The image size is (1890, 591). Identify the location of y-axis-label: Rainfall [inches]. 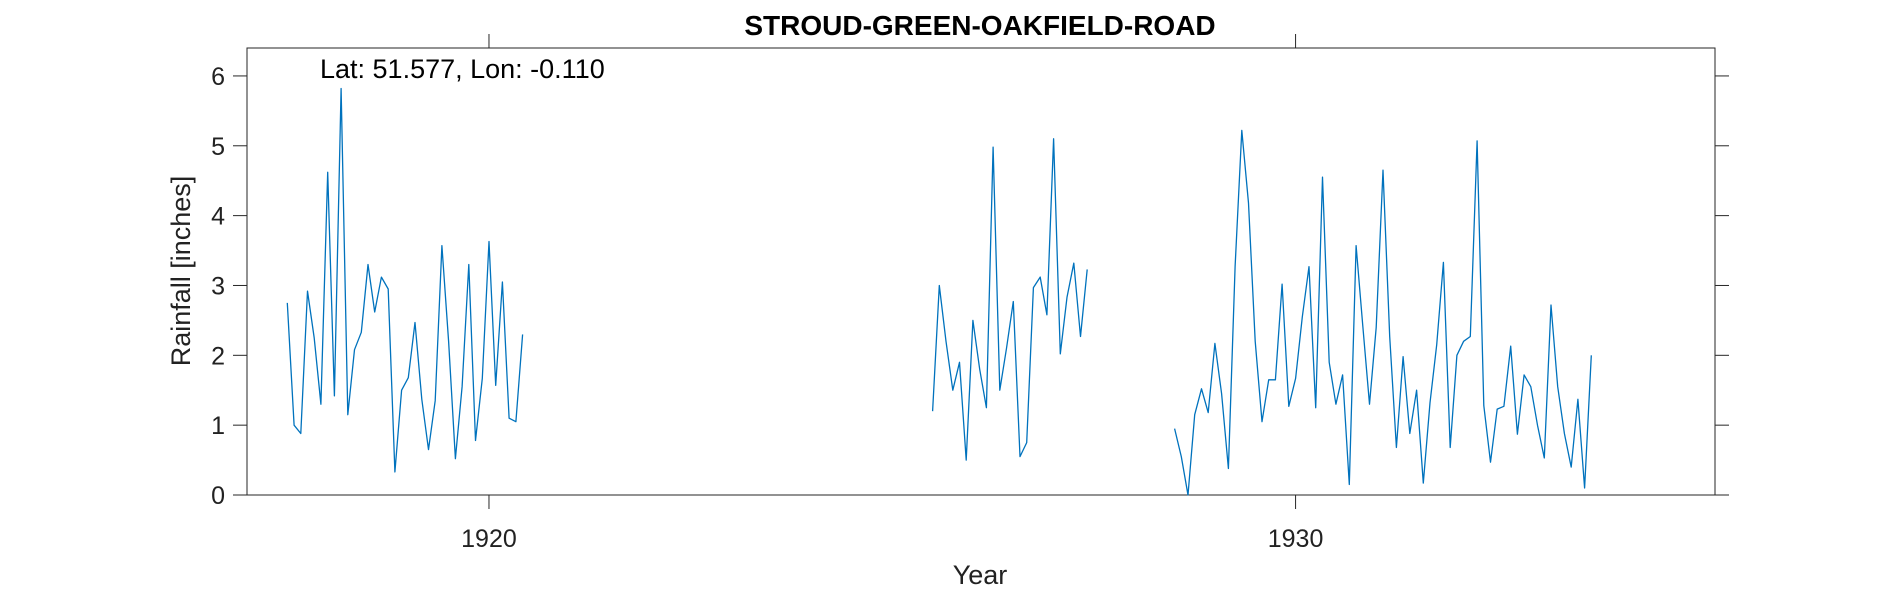
(181, 271).